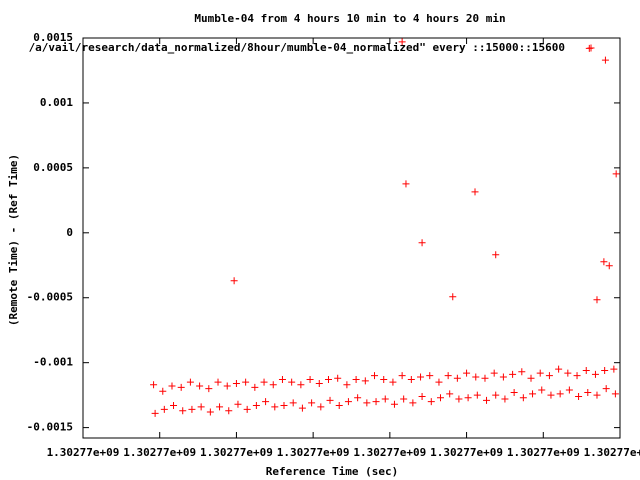  I want to click on y-tick-label: 0.001, so click(56, 102).